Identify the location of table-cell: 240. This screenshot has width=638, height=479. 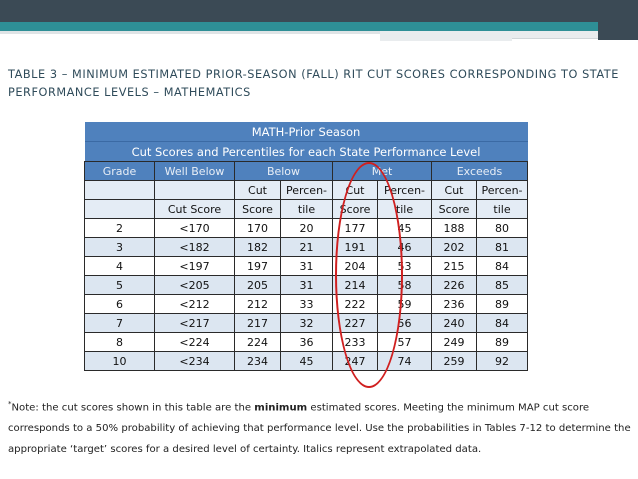
(454, 323).